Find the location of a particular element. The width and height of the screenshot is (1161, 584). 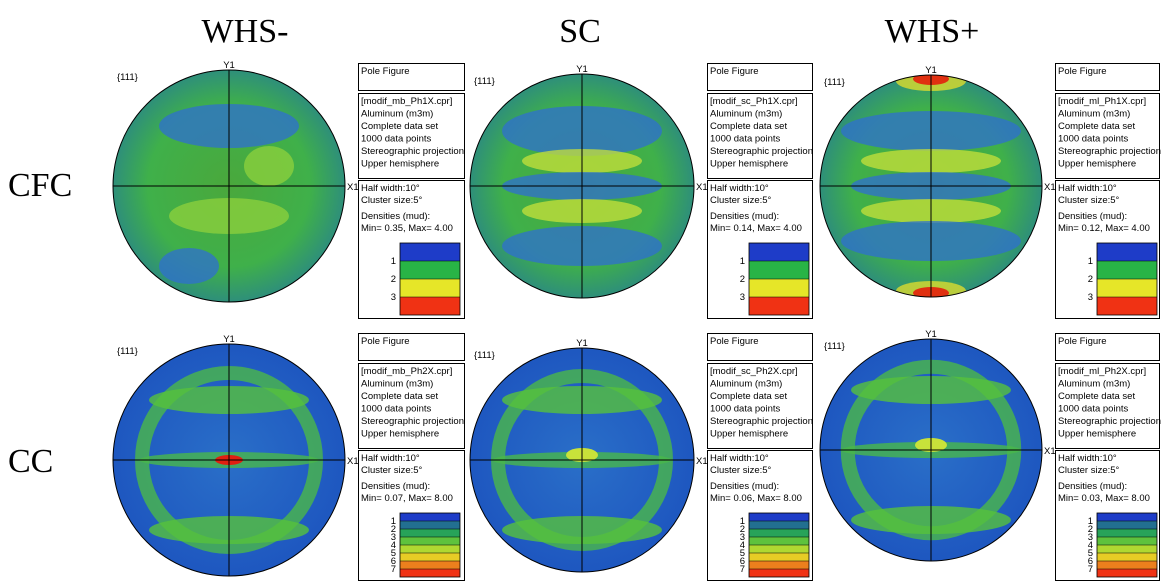

legend-label: 4 is located at coordinates (1090, 545).